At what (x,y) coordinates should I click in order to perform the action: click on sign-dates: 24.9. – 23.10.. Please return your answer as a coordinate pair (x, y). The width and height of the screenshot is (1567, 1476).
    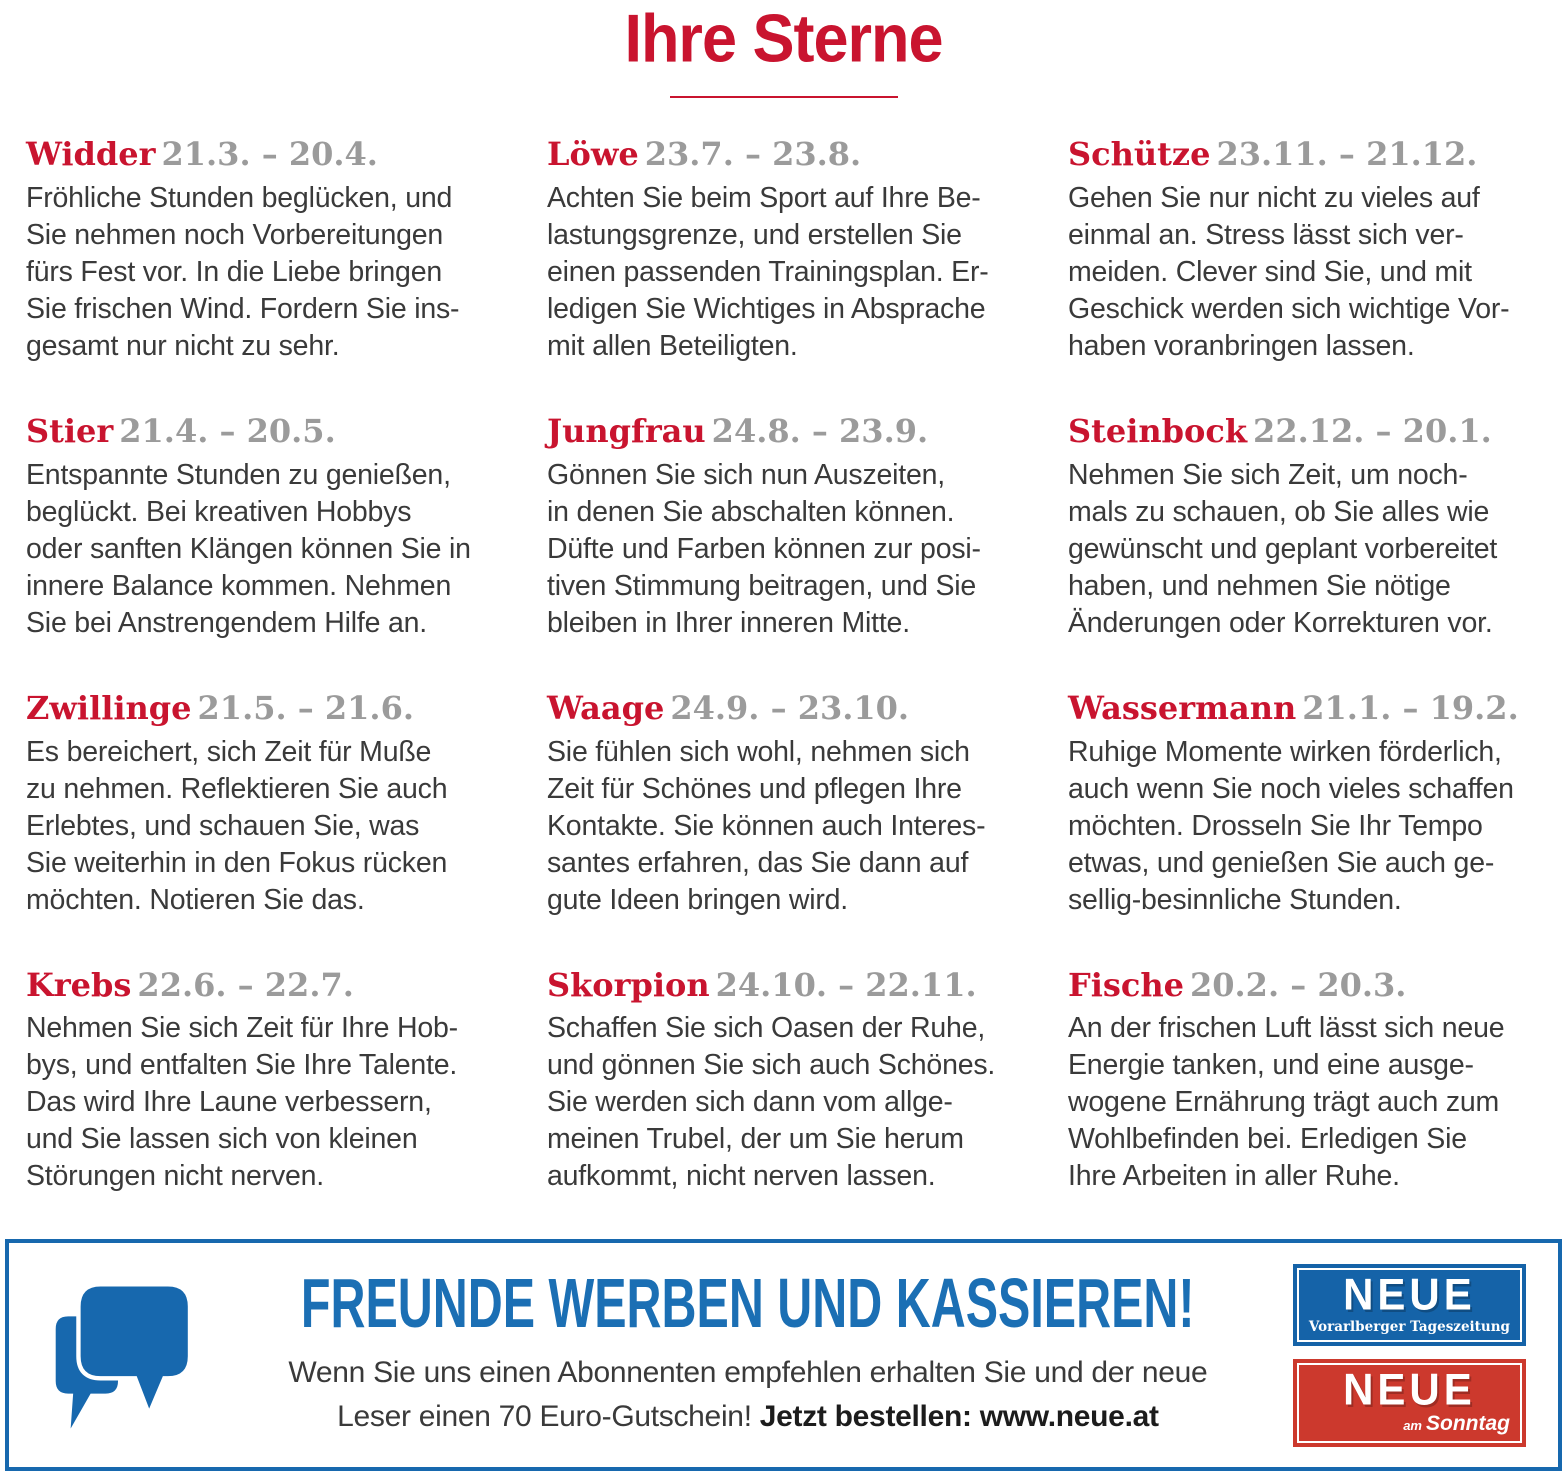
    Looking at the image, I should click on (790, 707).